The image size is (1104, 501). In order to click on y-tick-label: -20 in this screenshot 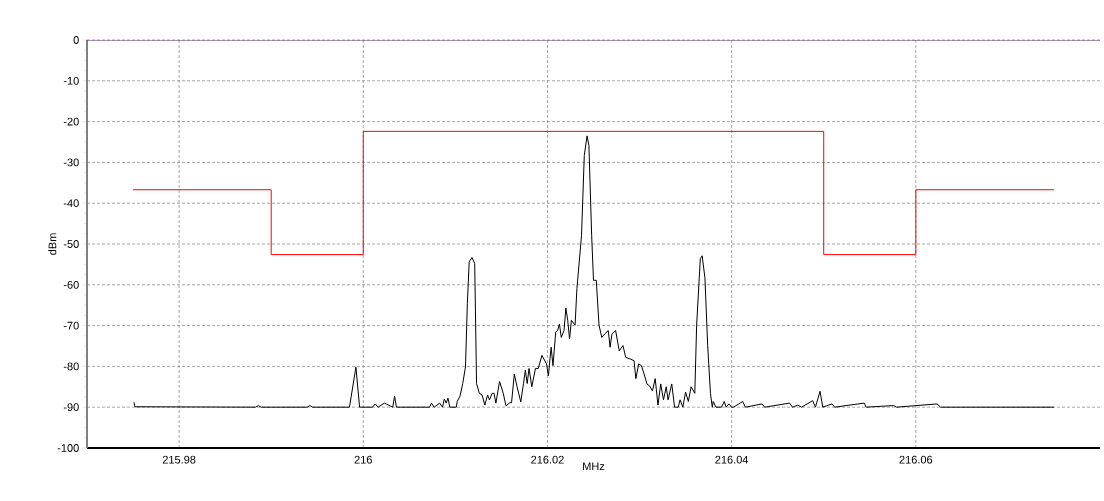, I will do `click(71, 121)`.